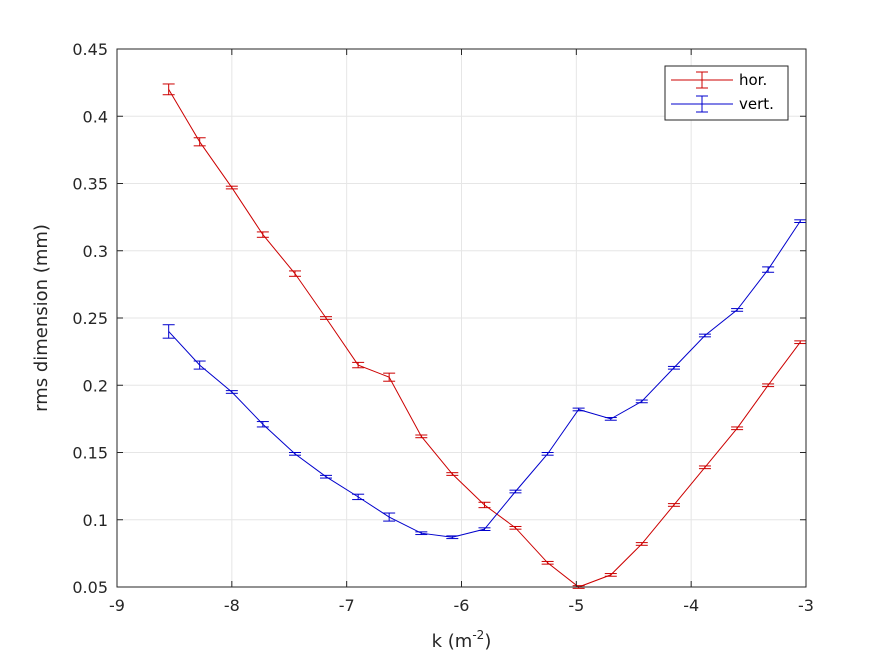  I want to click on legend-label: hor., so click(753, 80).